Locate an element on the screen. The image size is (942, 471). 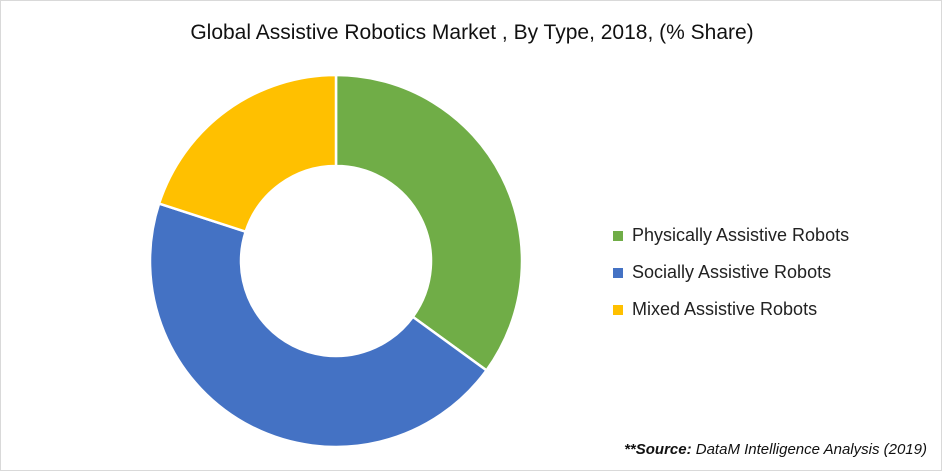
legend-label: Mixed Assistive Robots is located at coordinates (725, 309).